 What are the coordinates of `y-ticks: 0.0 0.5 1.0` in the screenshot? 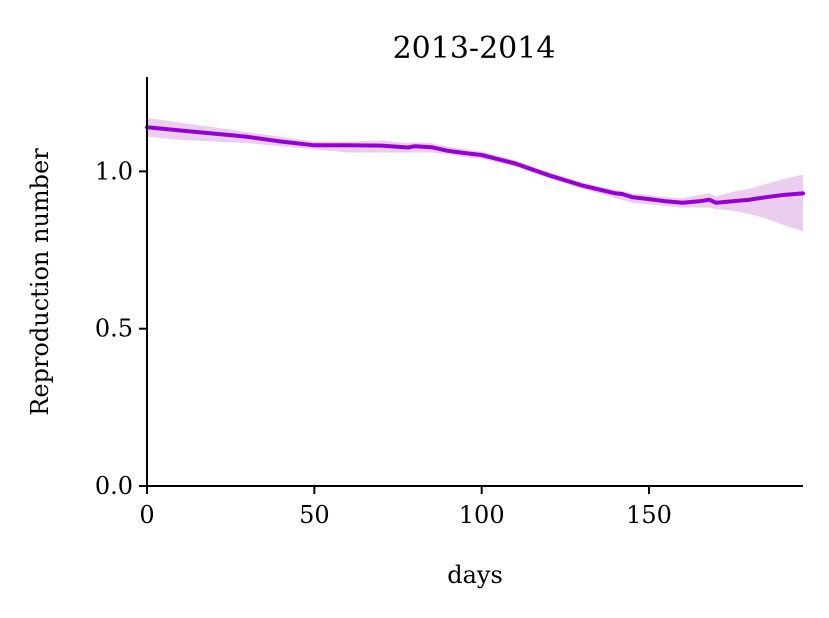 It's located at (121, 328).